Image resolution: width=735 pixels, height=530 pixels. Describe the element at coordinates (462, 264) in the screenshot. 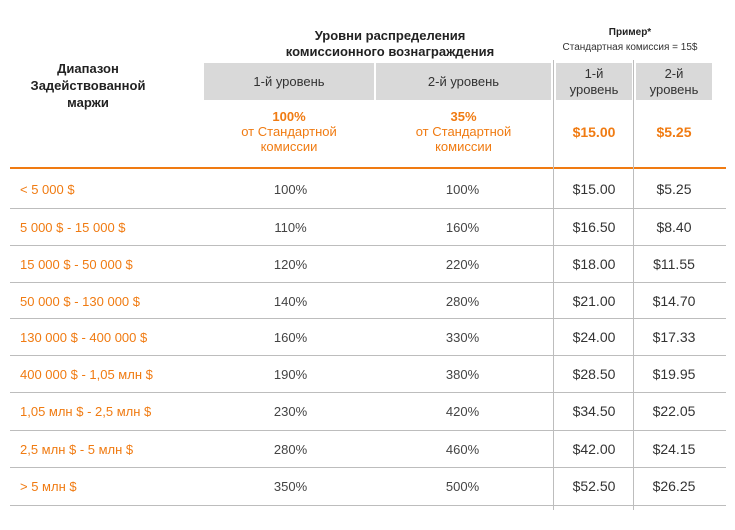

I see `level2-percent: 220%` at that location.